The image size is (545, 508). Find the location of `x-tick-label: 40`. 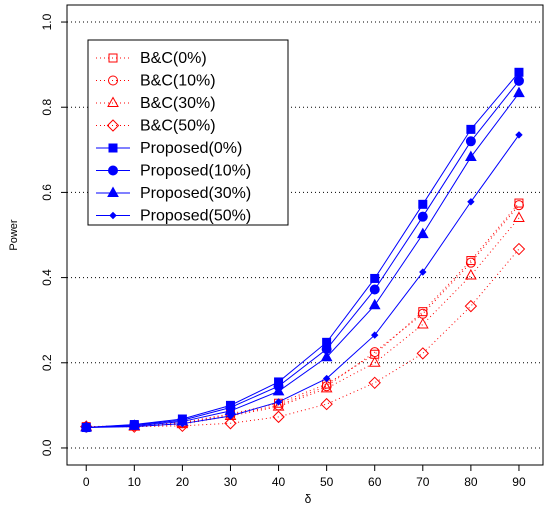

x-tick-label: 40 is located at coordinates (279, 482).